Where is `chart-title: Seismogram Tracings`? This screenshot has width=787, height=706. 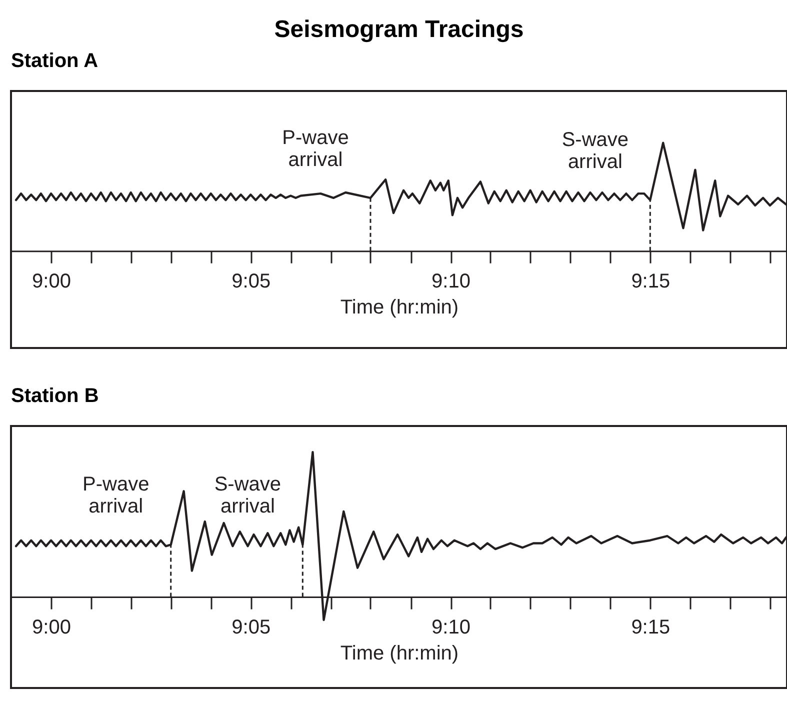
chart-title: Seismogram Tracings is located at coordinates (399, 29).